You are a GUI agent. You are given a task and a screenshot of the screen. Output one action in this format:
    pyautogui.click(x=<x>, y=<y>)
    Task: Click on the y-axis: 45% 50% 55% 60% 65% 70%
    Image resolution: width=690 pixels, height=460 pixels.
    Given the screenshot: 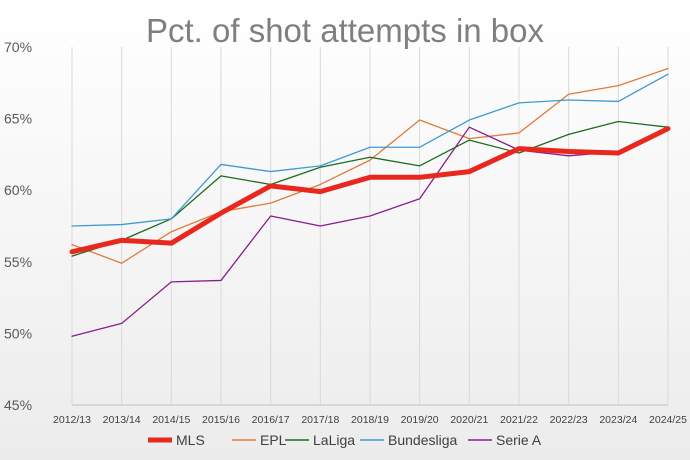 What is the action you would take?
    pyautogui.click(x=18, y=226)
    